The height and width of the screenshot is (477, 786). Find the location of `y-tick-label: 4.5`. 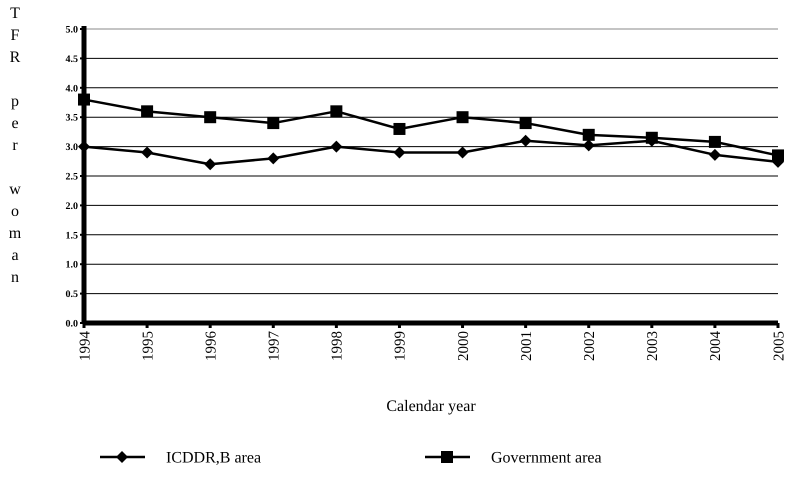

y-tick-label: 4.5 is located at coordinates (72, 59).